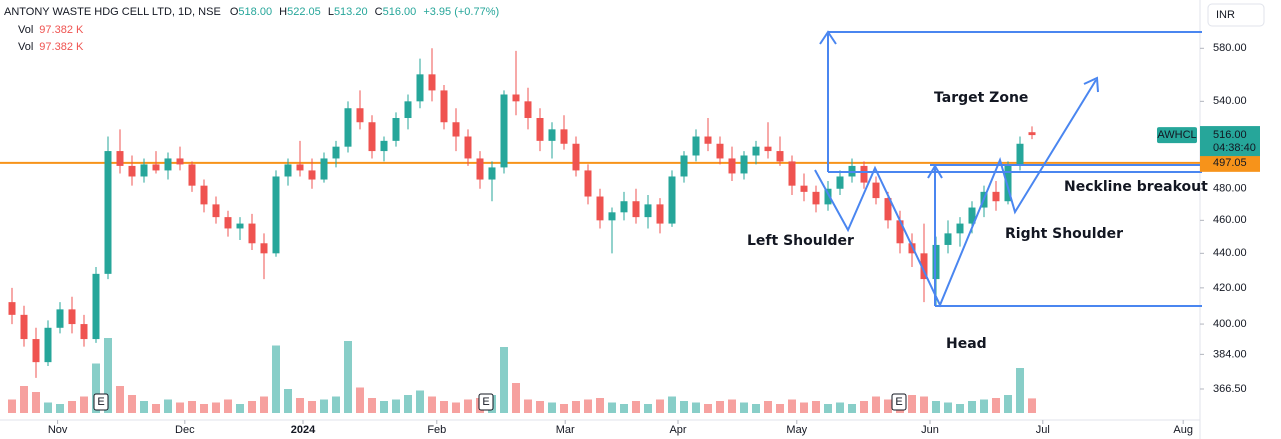 Image resolution: width=1281 pixels, height=439 pixels. What do you see at coordinates (1230, 324) in the screenshot?
I see `y-tick-label: 400.00` at bounding box center [1230, 324].